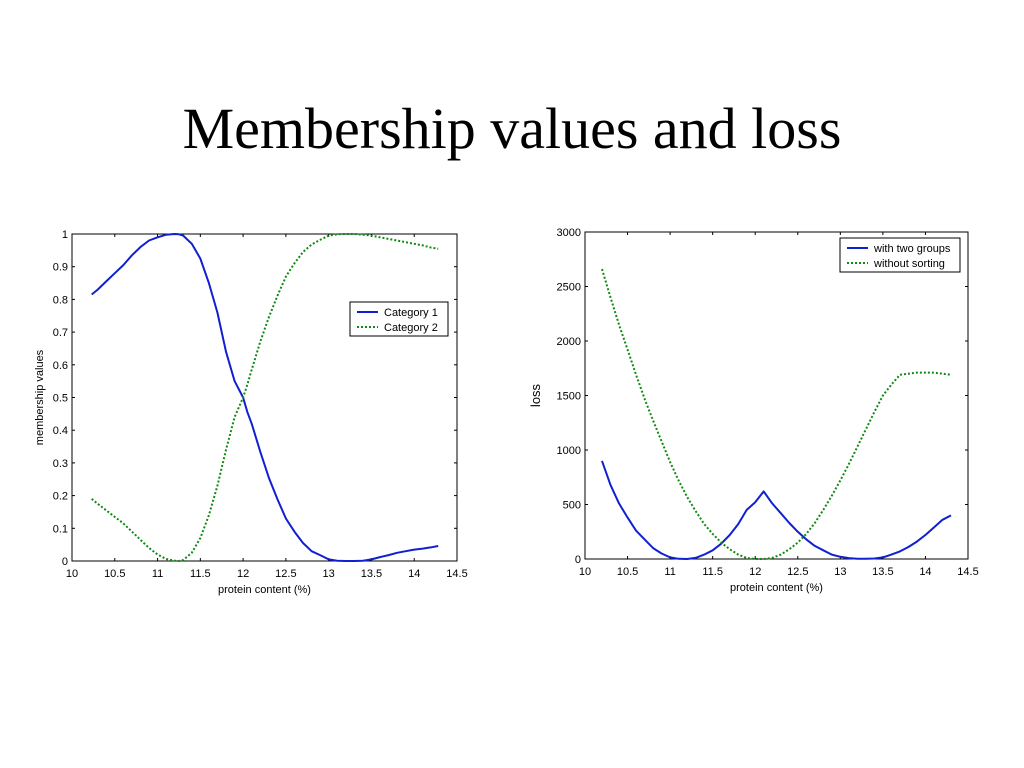  What do you see at coordinates (264, 590) in the screenshot?
I see `membership-x-axis-title: protein content (%)` at bounding box center [264, 590].